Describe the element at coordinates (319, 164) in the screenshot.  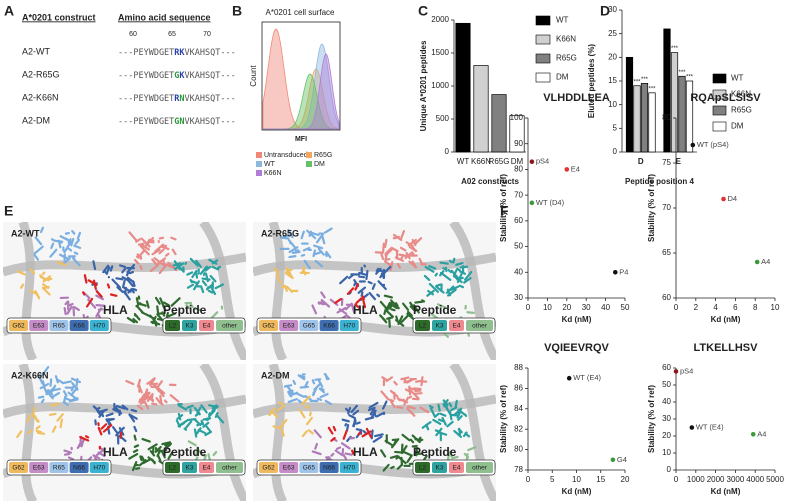
I see `legend-label: DM` at that location.